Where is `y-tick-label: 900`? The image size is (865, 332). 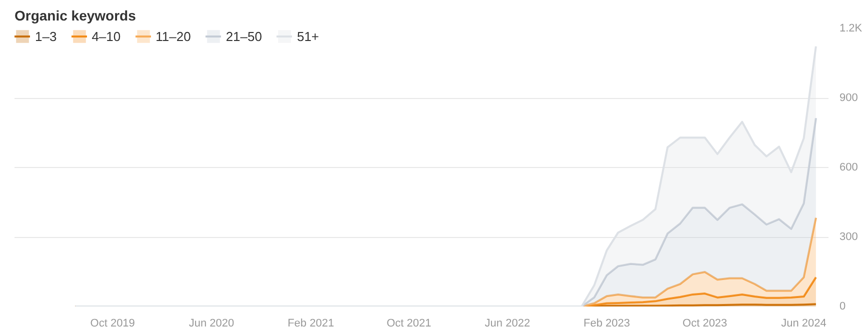 y-tick-label: 900 is located at coordinates (849, 98).